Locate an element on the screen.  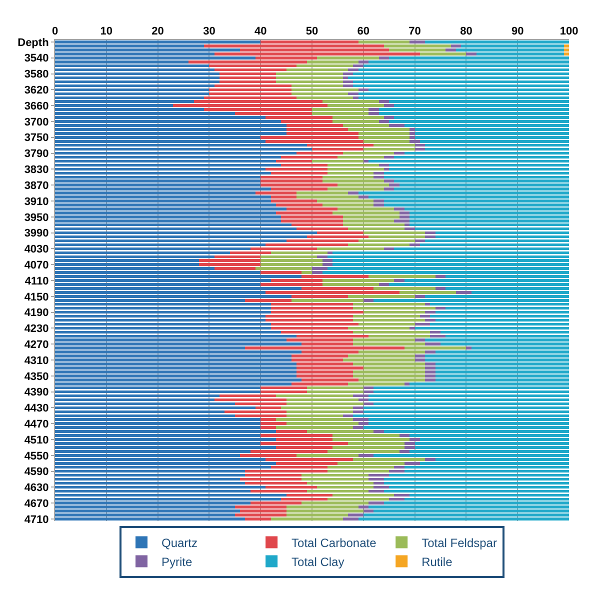
y-tick-label: 4510 is located at coordinates (36, 440).